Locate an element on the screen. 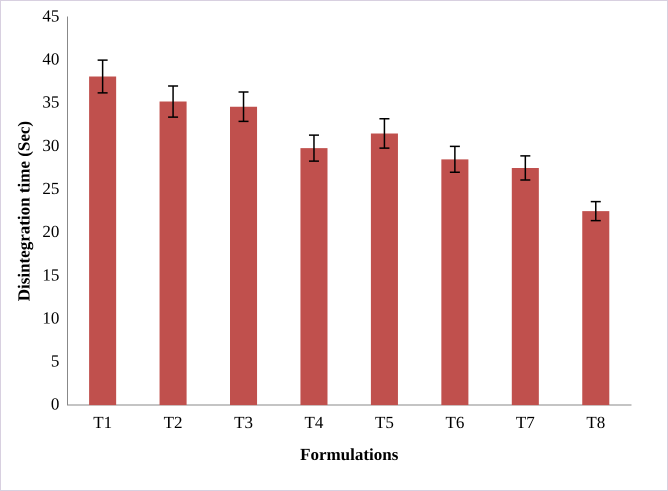 This screenshot has width=668, height=491. y-tick-label: 20 is located at coordinates (51, 232).